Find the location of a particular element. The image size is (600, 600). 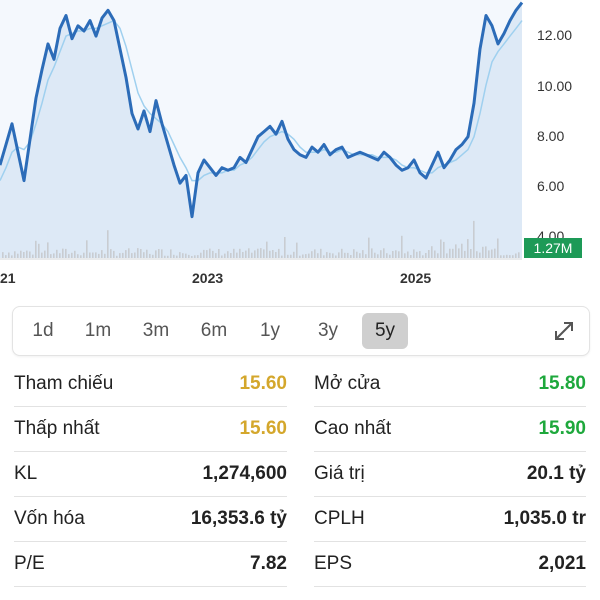

stats-row: Vốn hóa 16,353.6 tỷ CPLH 1,035.0 tr is located at coordinates (300, 519).